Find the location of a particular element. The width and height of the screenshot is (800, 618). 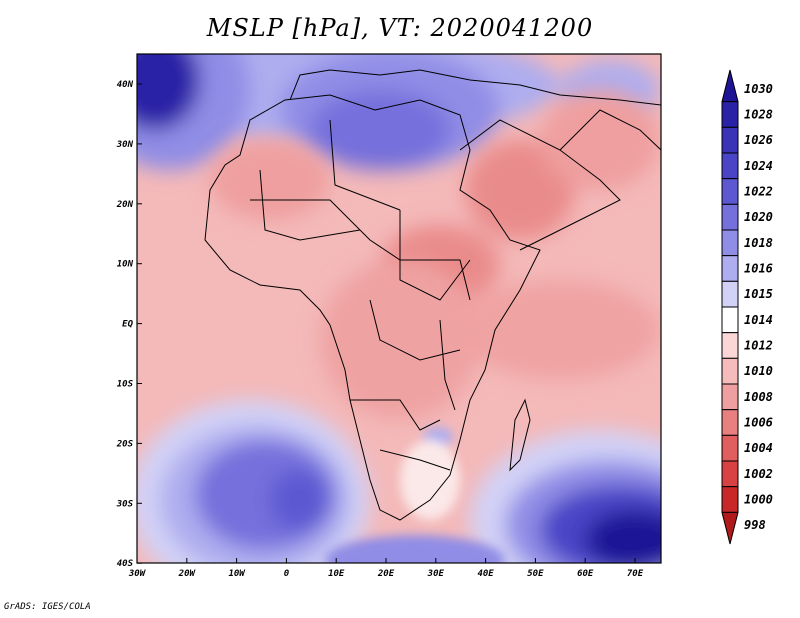

legend-label: 1014 is located at coordinates (758, 320).